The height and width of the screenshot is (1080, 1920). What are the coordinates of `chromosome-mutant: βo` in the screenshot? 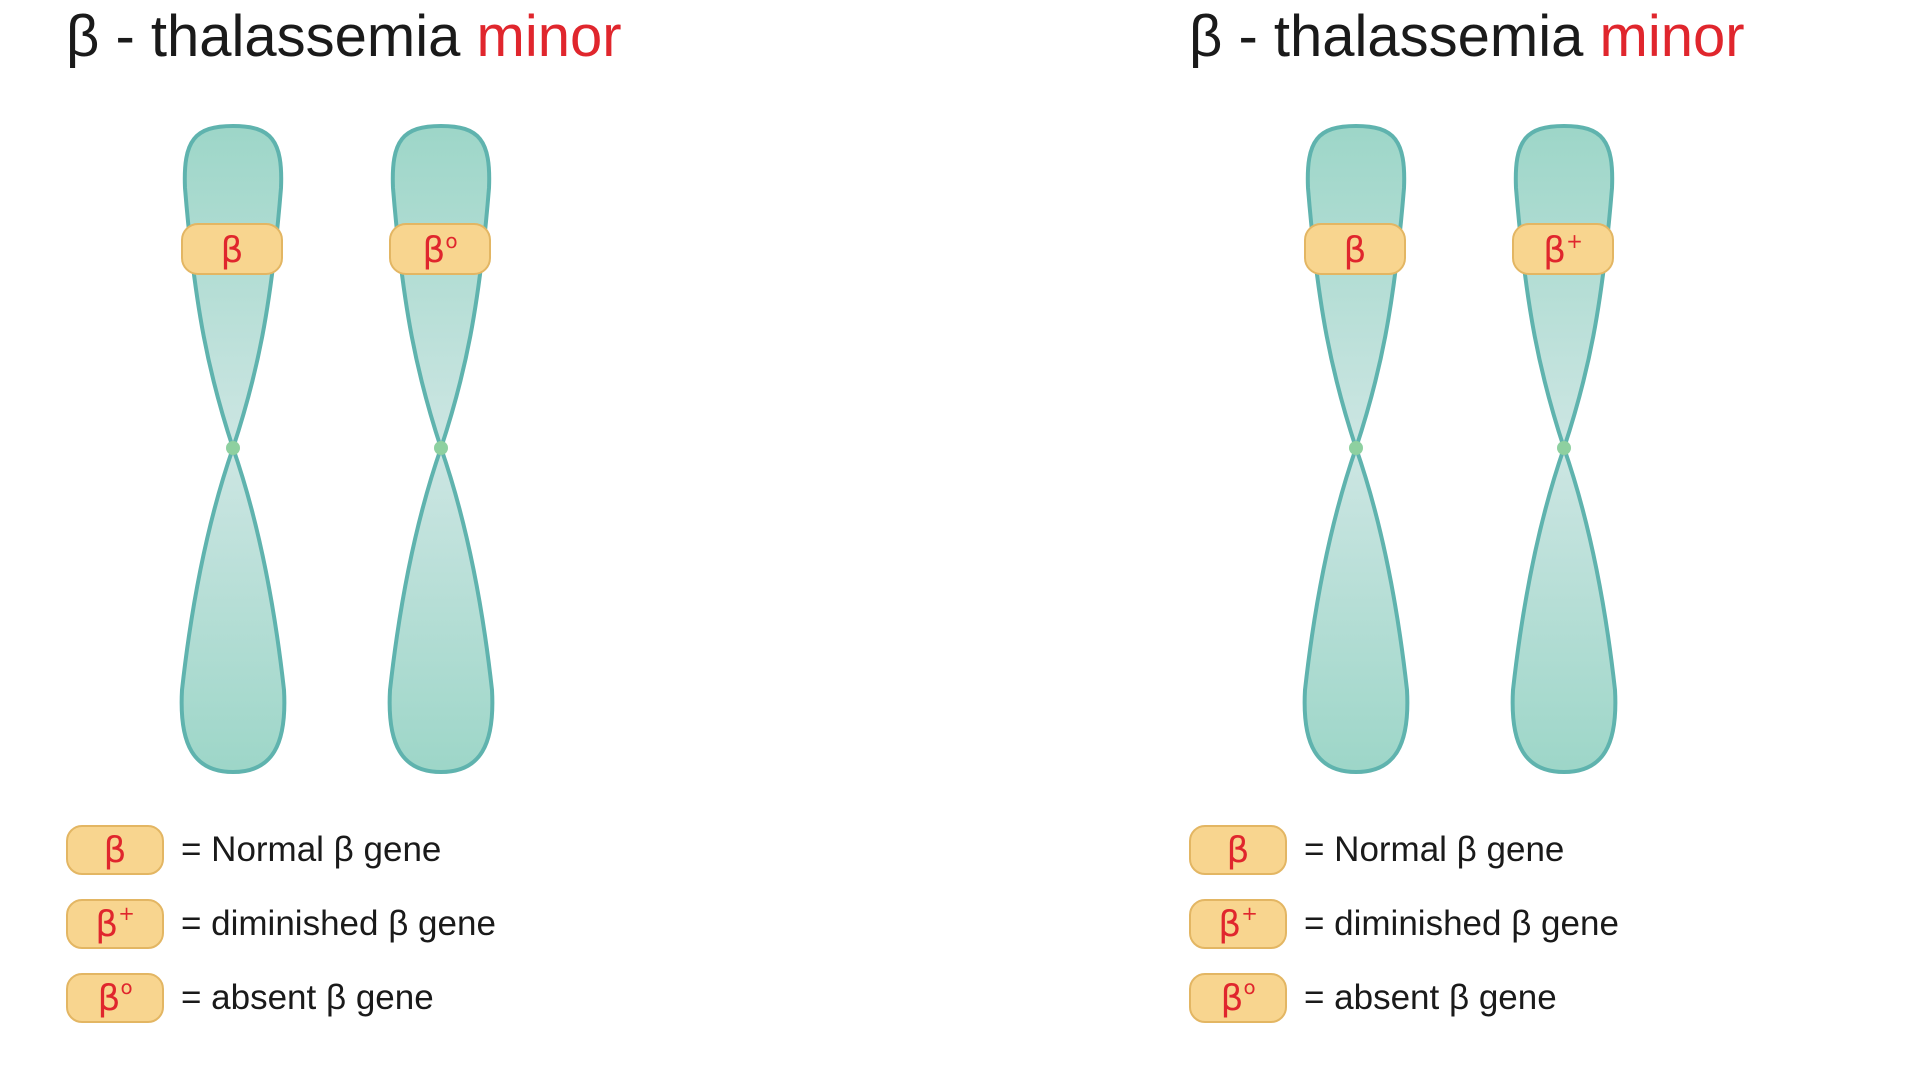 It's located at (441, 449).